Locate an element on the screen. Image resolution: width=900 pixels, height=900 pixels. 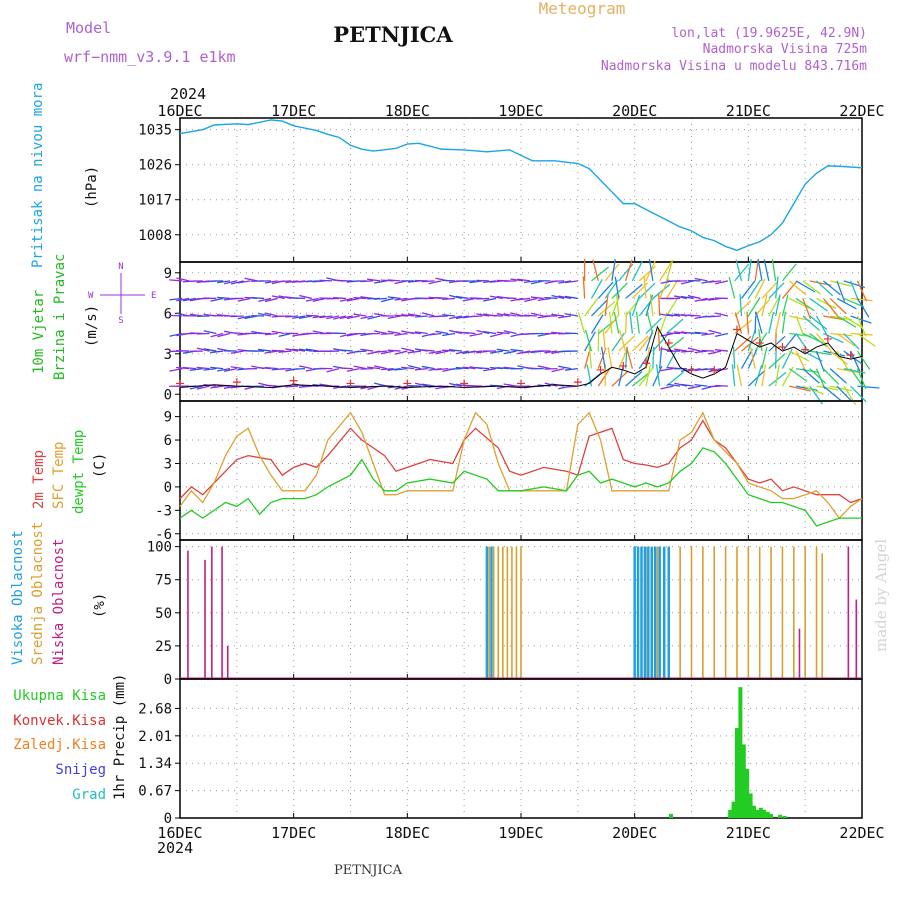
wind-speed-line is located at coordinates (521, 357).